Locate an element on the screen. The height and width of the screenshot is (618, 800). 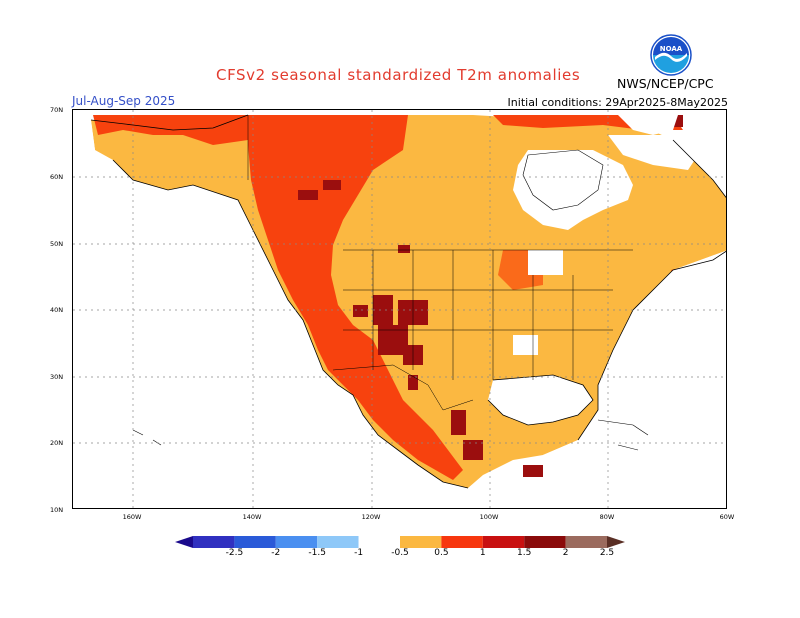
legend-label: 1.5 is located at coordinates (524, 553).